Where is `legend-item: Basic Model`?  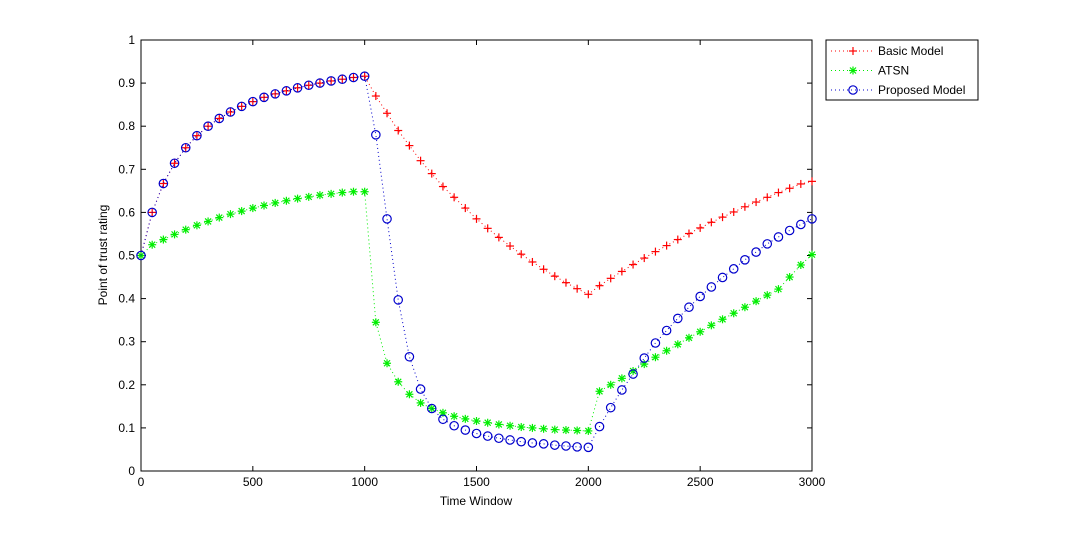 legend-item: Basic Model is located at coordinates (887, 51).